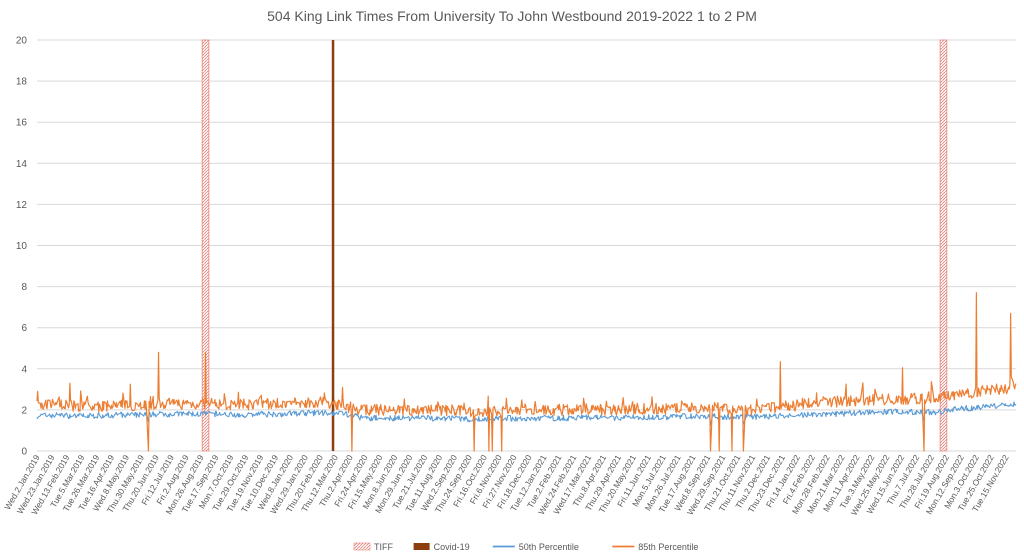 Image resolution: width=1024 pixels, height=559 pixels. I want to click on y-tick-label: 6, so click(24, 328).